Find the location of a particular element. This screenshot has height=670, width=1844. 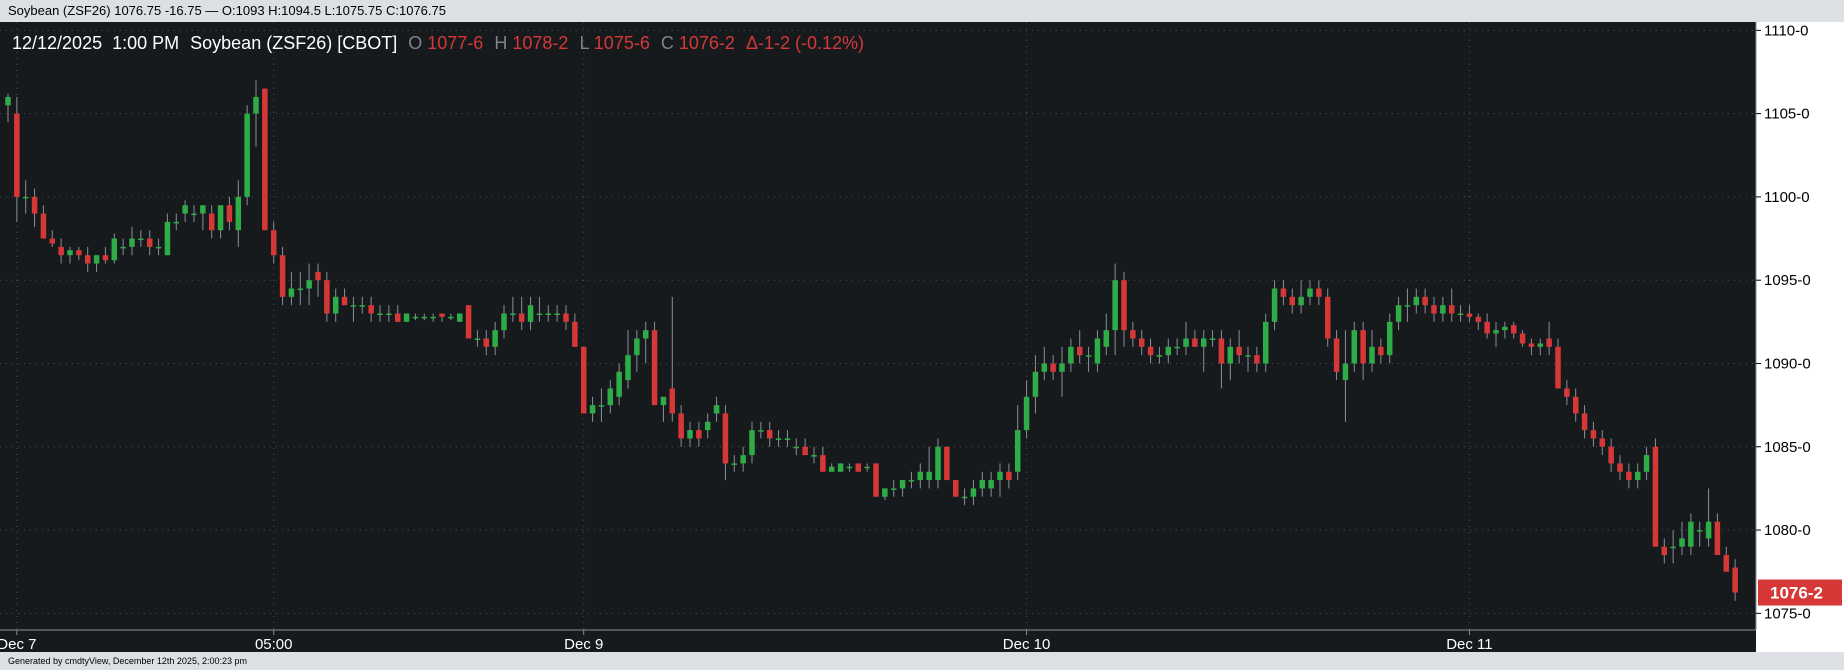

x-tick-label: 05:00 is located at coordinates (274, 644).